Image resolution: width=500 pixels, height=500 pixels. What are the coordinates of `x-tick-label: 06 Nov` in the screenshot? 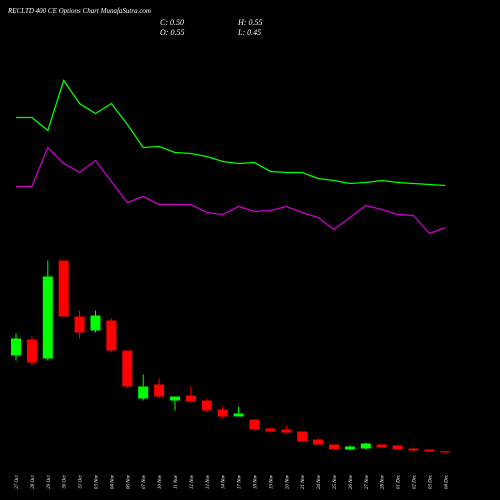 It's located at (128, 481).